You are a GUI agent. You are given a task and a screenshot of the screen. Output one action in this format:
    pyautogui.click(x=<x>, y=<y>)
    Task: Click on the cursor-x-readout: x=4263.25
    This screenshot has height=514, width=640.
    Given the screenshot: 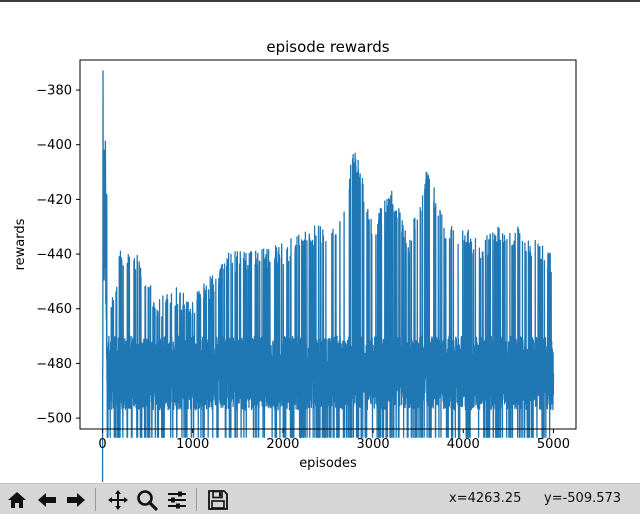 What is the action you would take?
    pyautogui.click(x=485, y=498)
    